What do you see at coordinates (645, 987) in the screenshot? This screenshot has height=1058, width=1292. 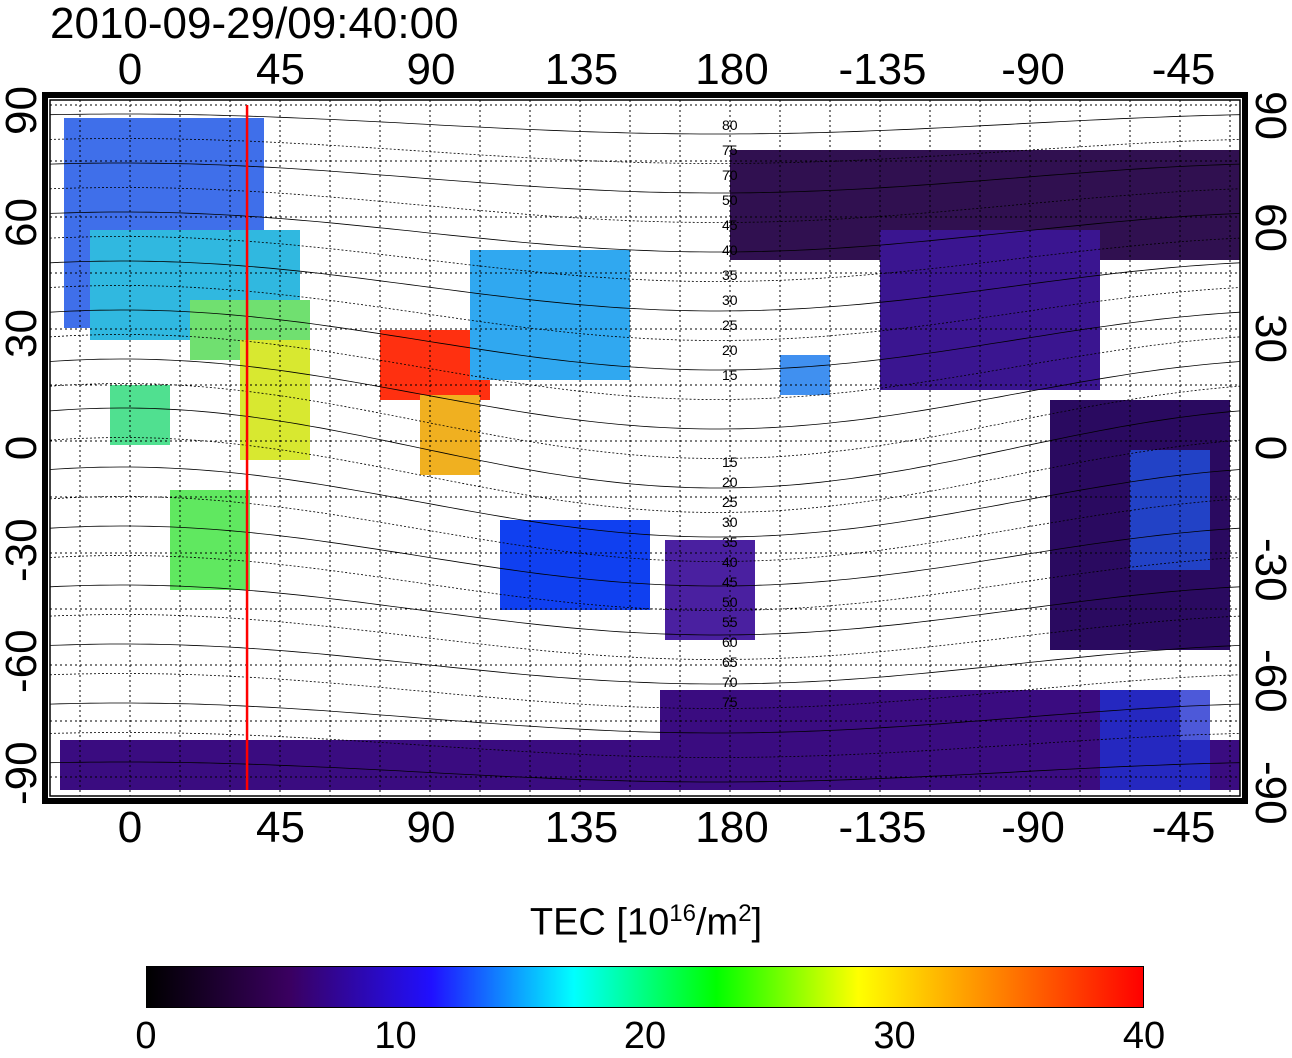 I see `colorbar` at bounding box center [645, 987].